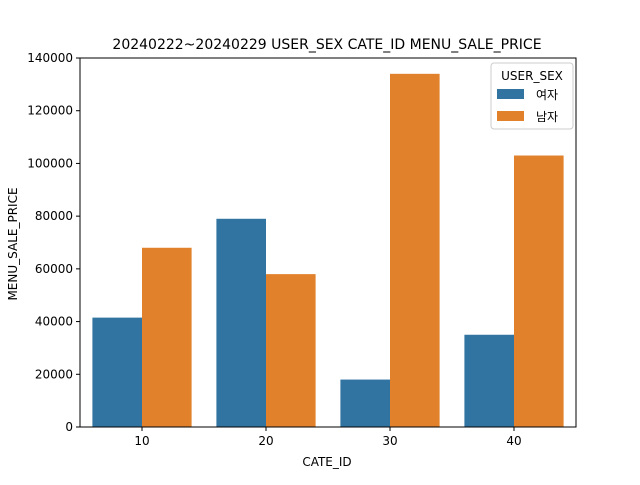  I want to click on y-axis-label: MENU_SALE_PRICE, so click(13, 243).